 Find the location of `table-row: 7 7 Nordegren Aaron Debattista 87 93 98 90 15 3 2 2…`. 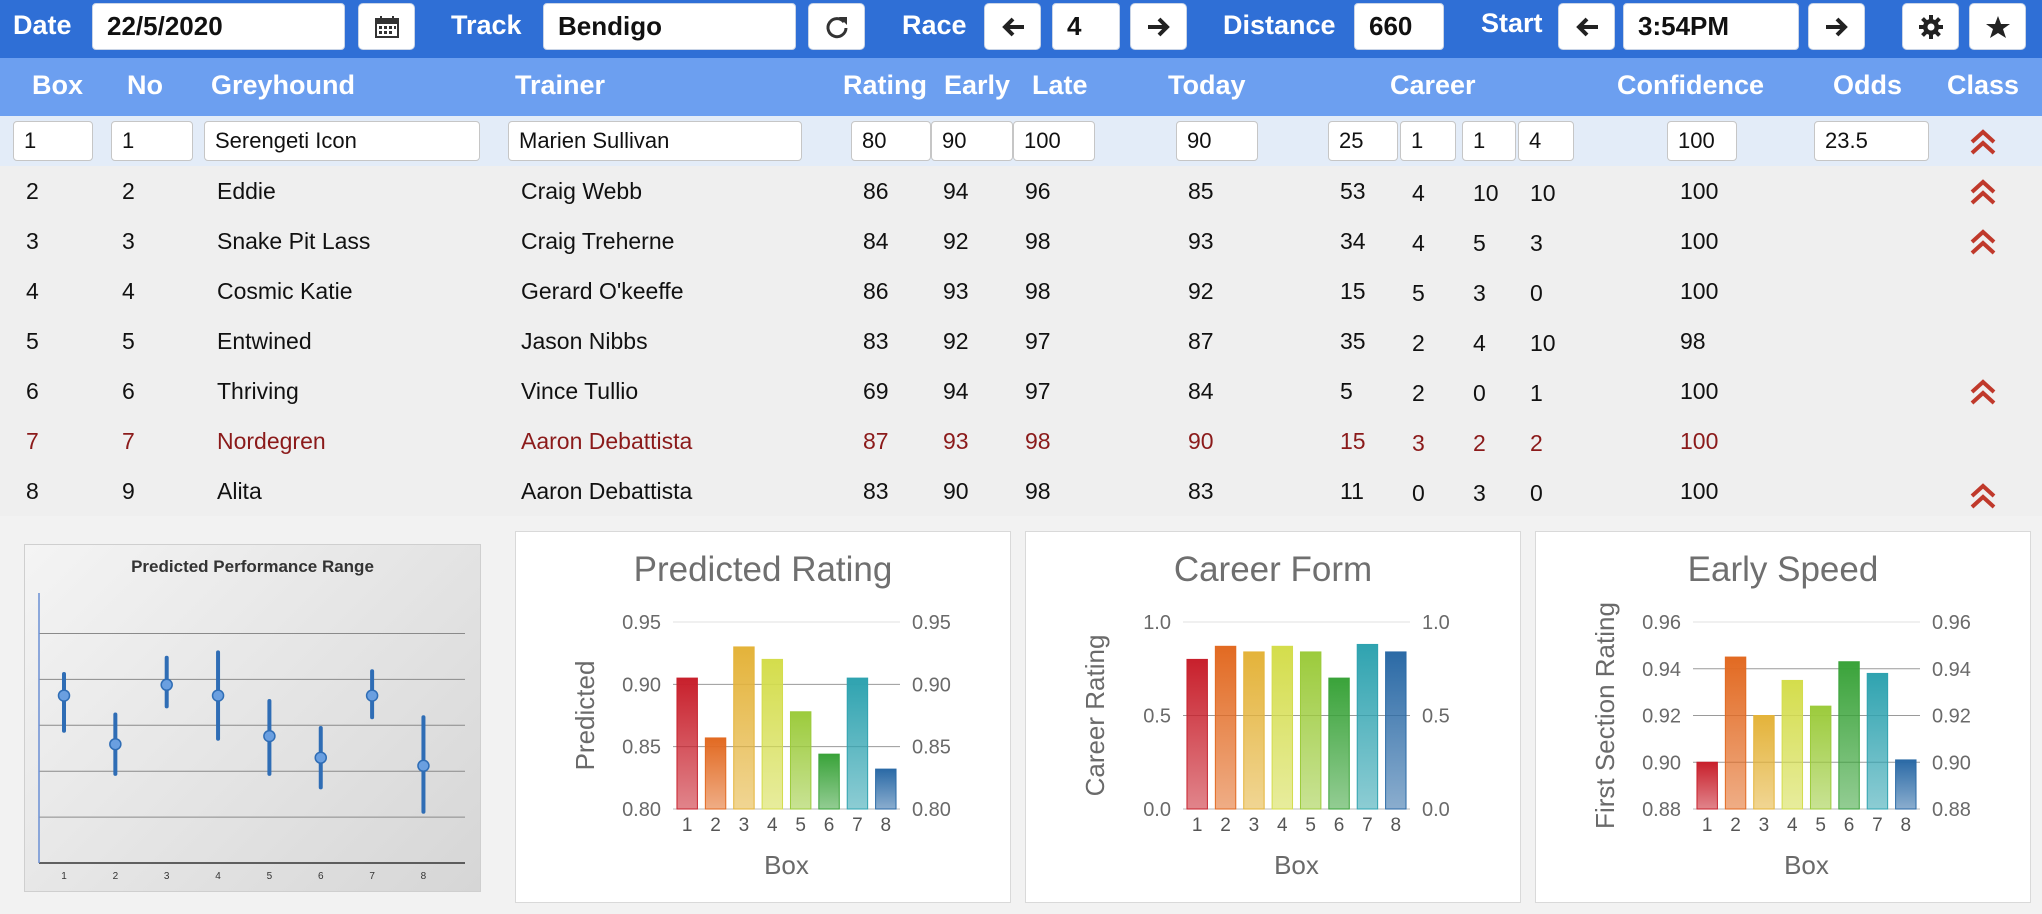

table-row: 7 7 Nordegren Aaron Debattista 87 93 98 90 15 3 2 2… is located at coordinates (1021, 441).